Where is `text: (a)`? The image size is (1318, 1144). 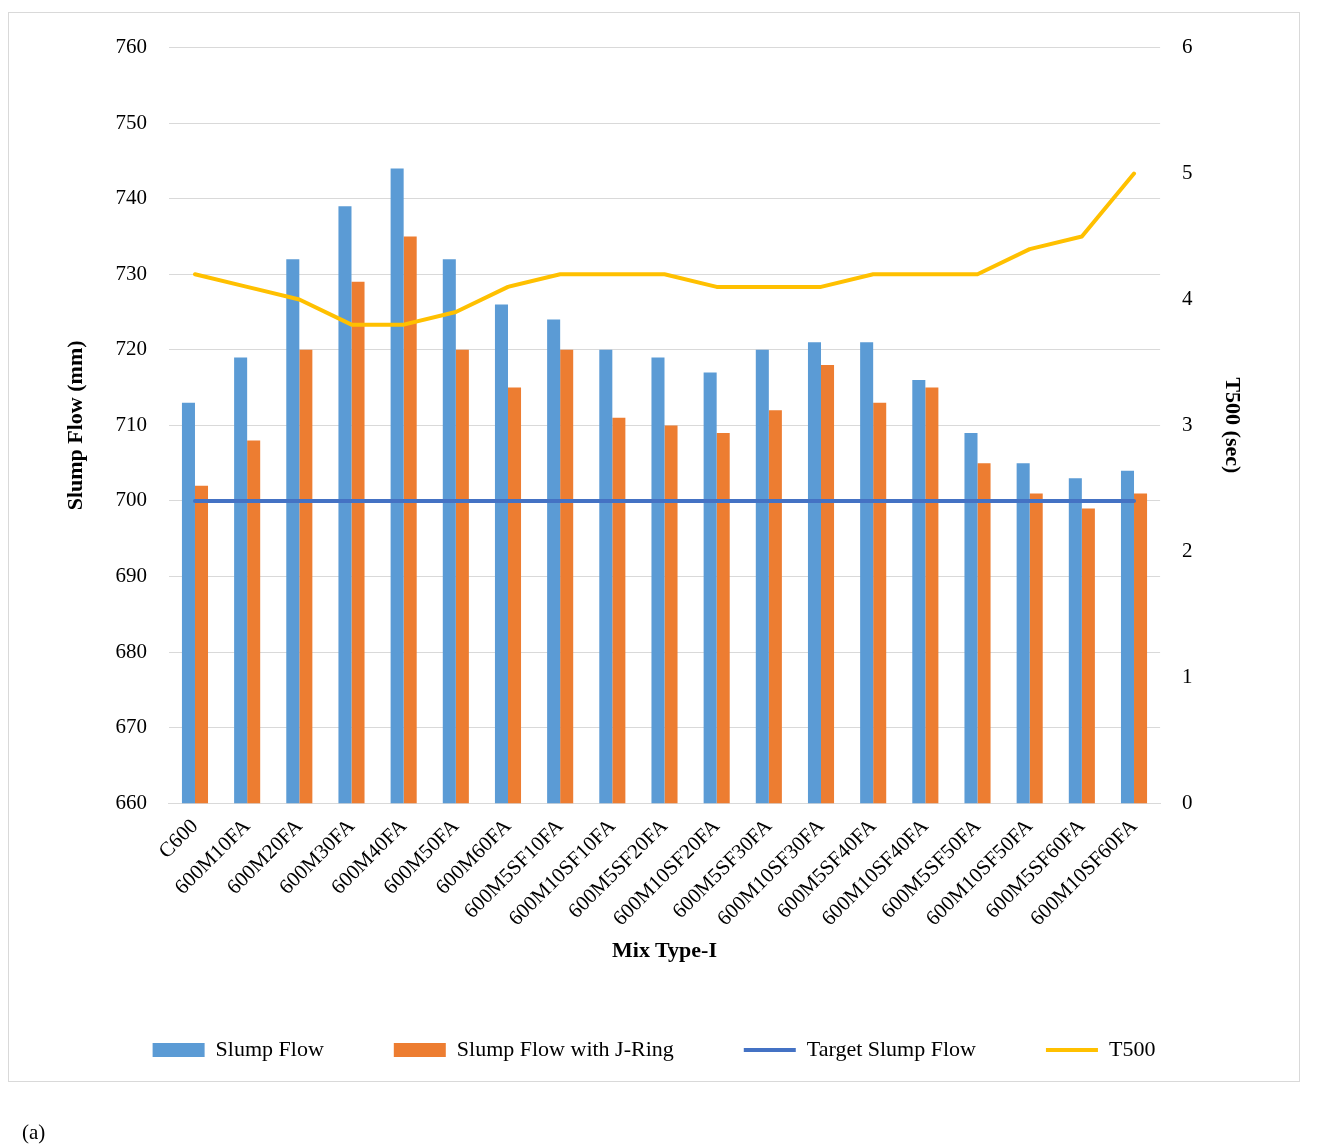
text: (a) is located at coordinates (34, 1132).